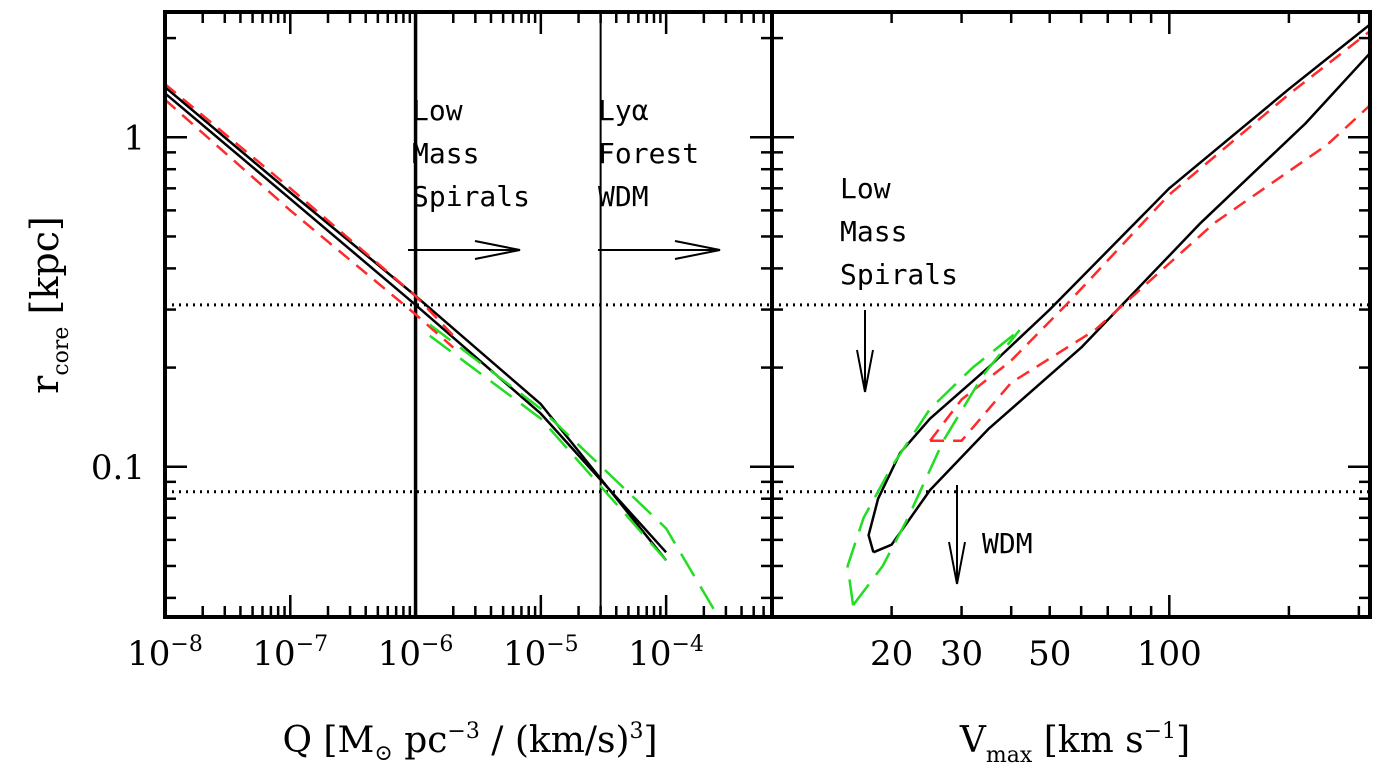 This screenshot has height=766, width=1375. What do you see at coordinates (973, 740) in the screenshot?
I see `right-x-label-v: V` at bounding box center [973, 740].